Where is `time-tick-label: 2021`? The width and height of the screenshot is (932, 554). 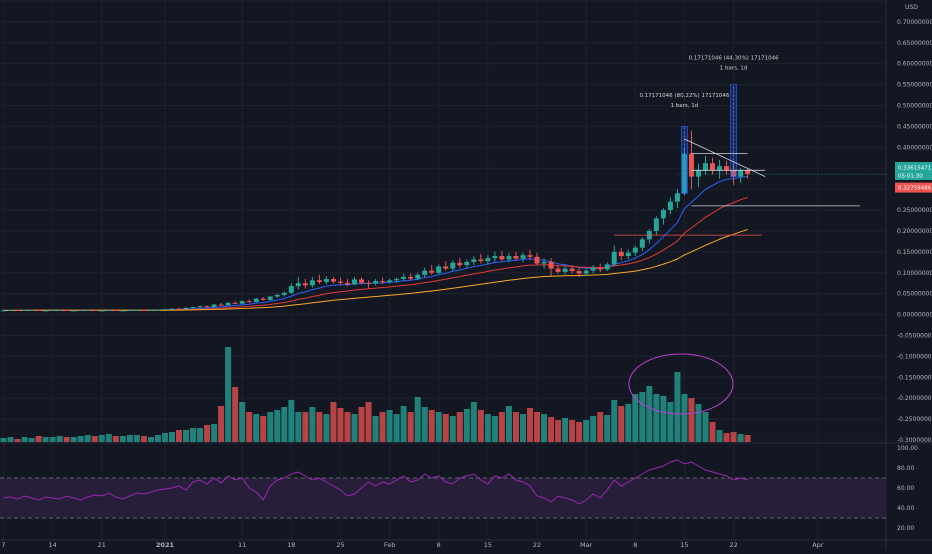
time-tick-label: 2021 is located at coordinates (165, 545).